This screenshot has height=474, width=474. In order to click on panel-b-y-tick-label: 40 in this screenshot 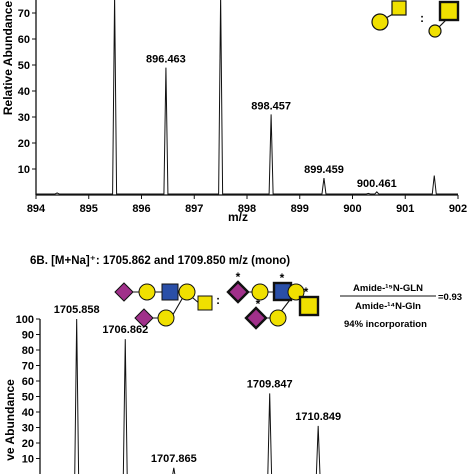, I will do `click(28, 413)`.